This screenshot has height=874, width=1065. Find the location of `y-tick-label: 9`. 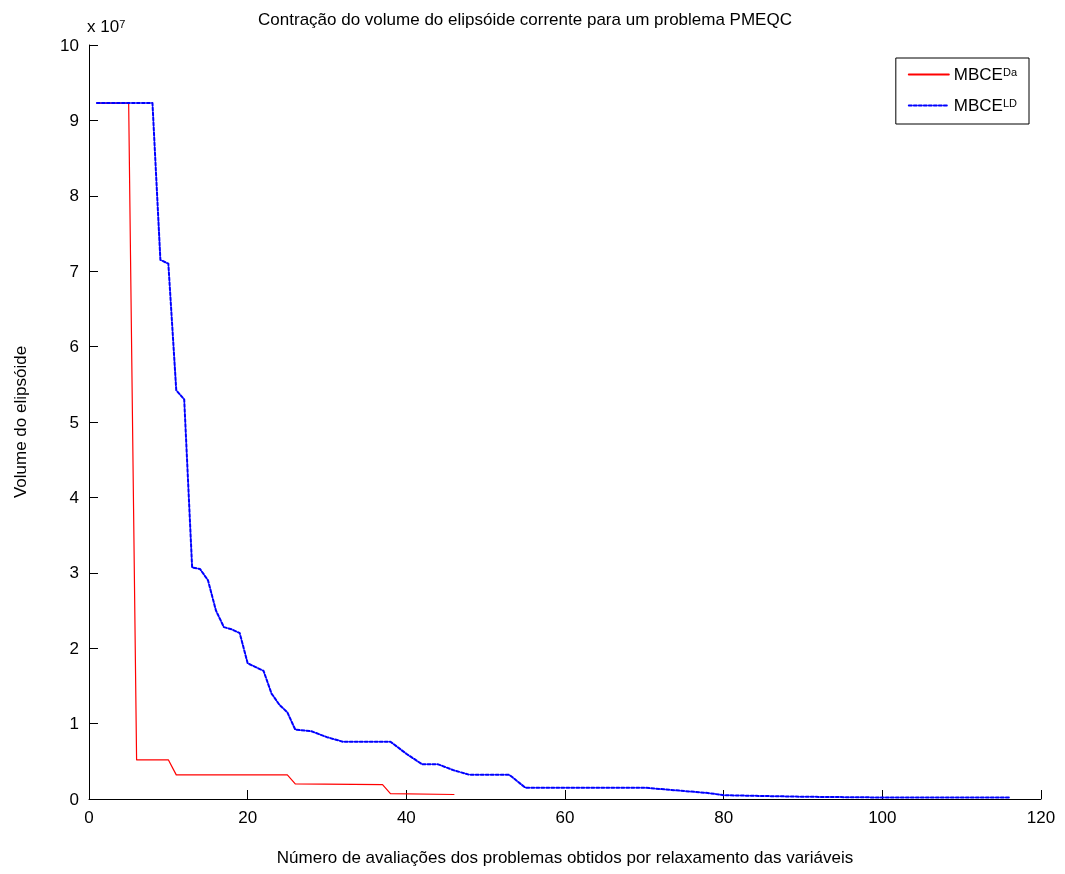

y-tick-label: 9 is located at coordinates (74, 120).